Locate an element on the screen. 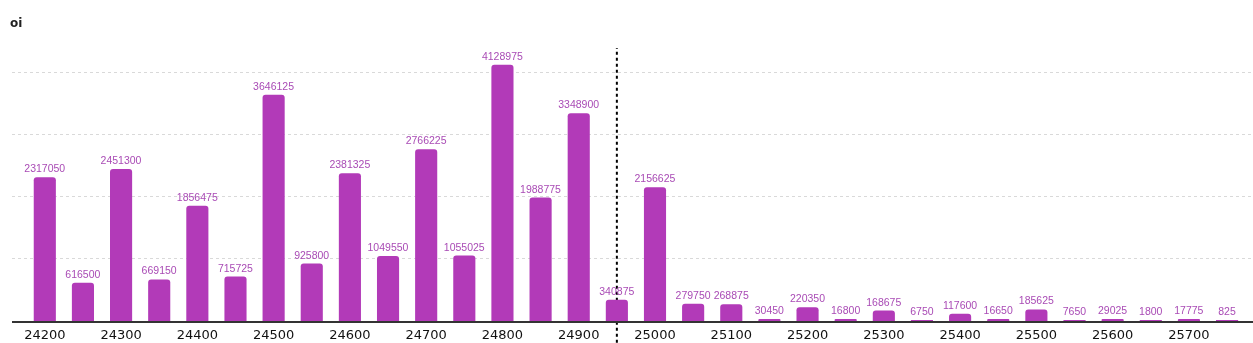 This screenshot has width=1253, height=343. x-tick-label: 24900 is located at coordinates (579, 334).